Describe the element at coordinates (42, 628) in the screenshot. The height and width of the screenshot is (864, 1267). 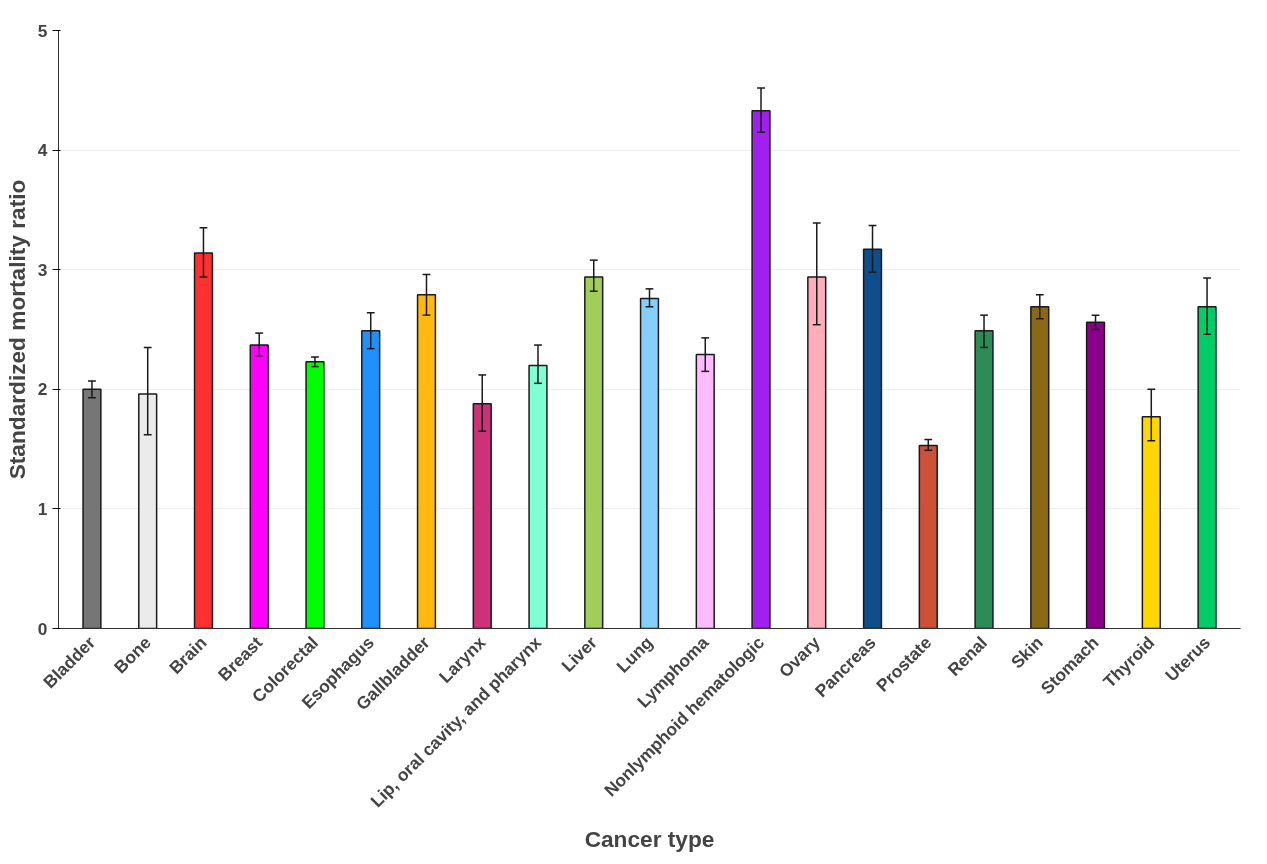
I see `y-tick-label: 0` at that location.